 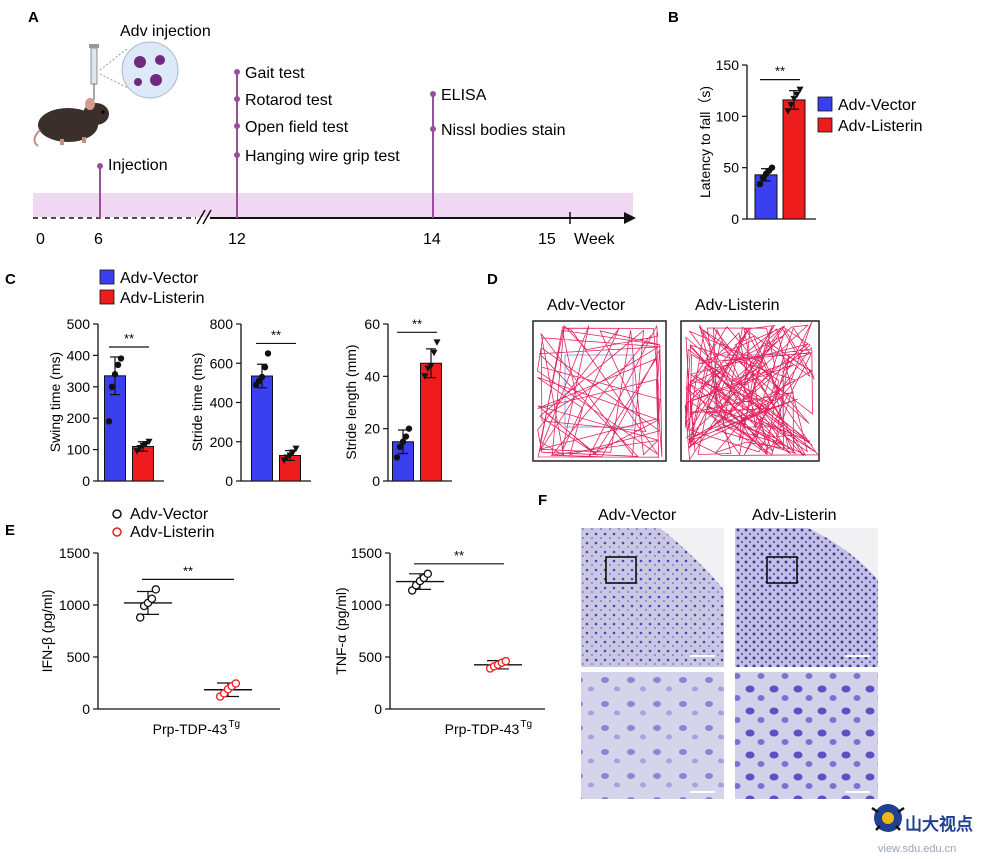 What do you see at coordinates (728, 116) in the screenshot?
I see `y-tick-label: 100` at bounding box center [728, 116].